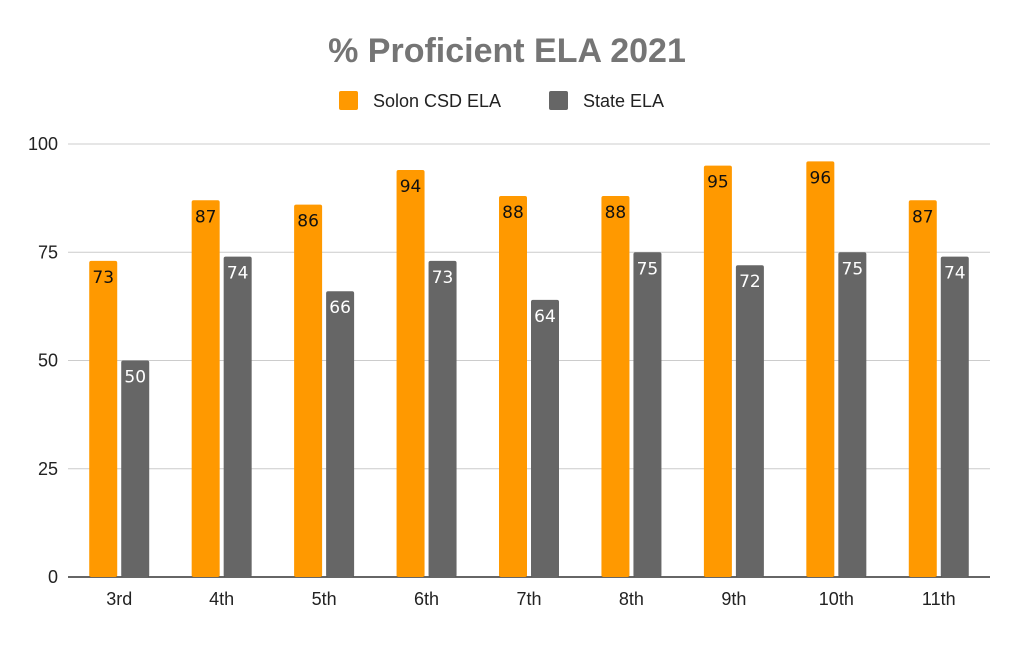 Image resolution: width=1024 pixels, height=652 pixels. Describe the element at coordinates (733, 371) in the screenshot. I see `bar-group: 95 72` at that location.